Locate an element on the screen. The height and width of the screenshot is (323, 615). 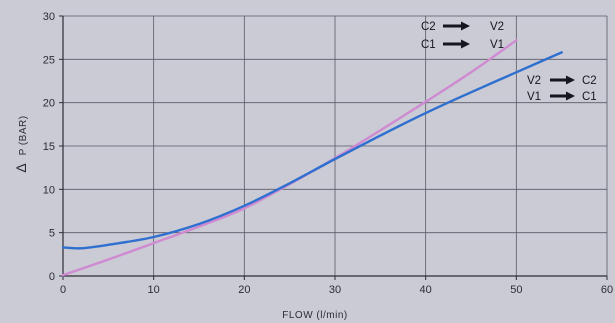
annotation-pink-row1-from: C2 is located at coordinates (428, 27).